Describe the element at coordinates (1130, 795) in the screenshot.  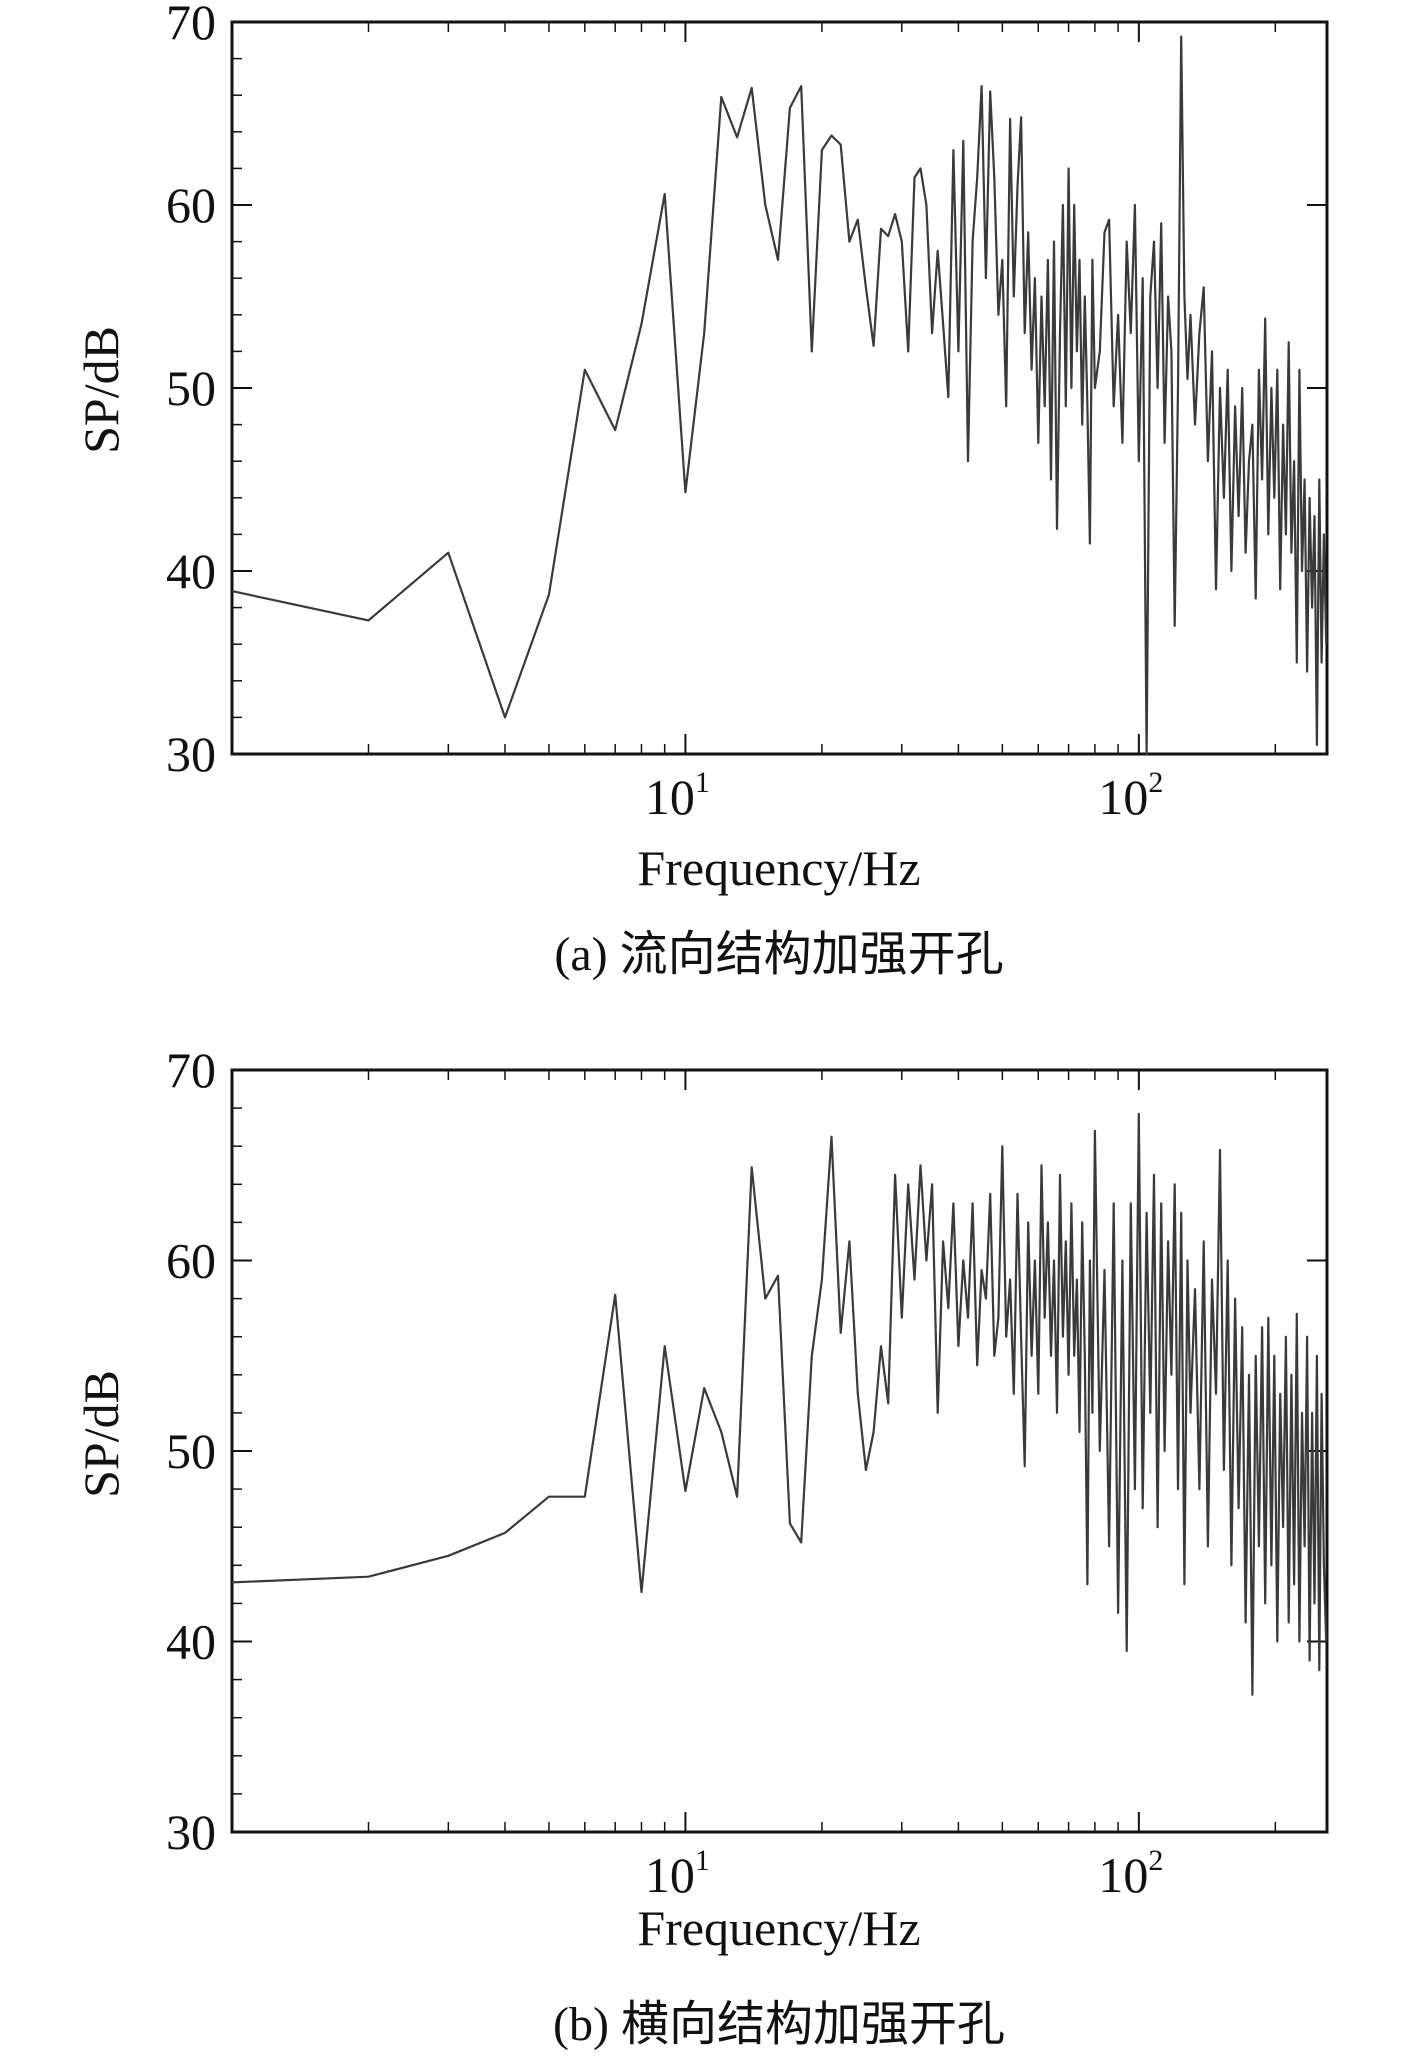
I see `x-tick-label-a: 10²` at that location.